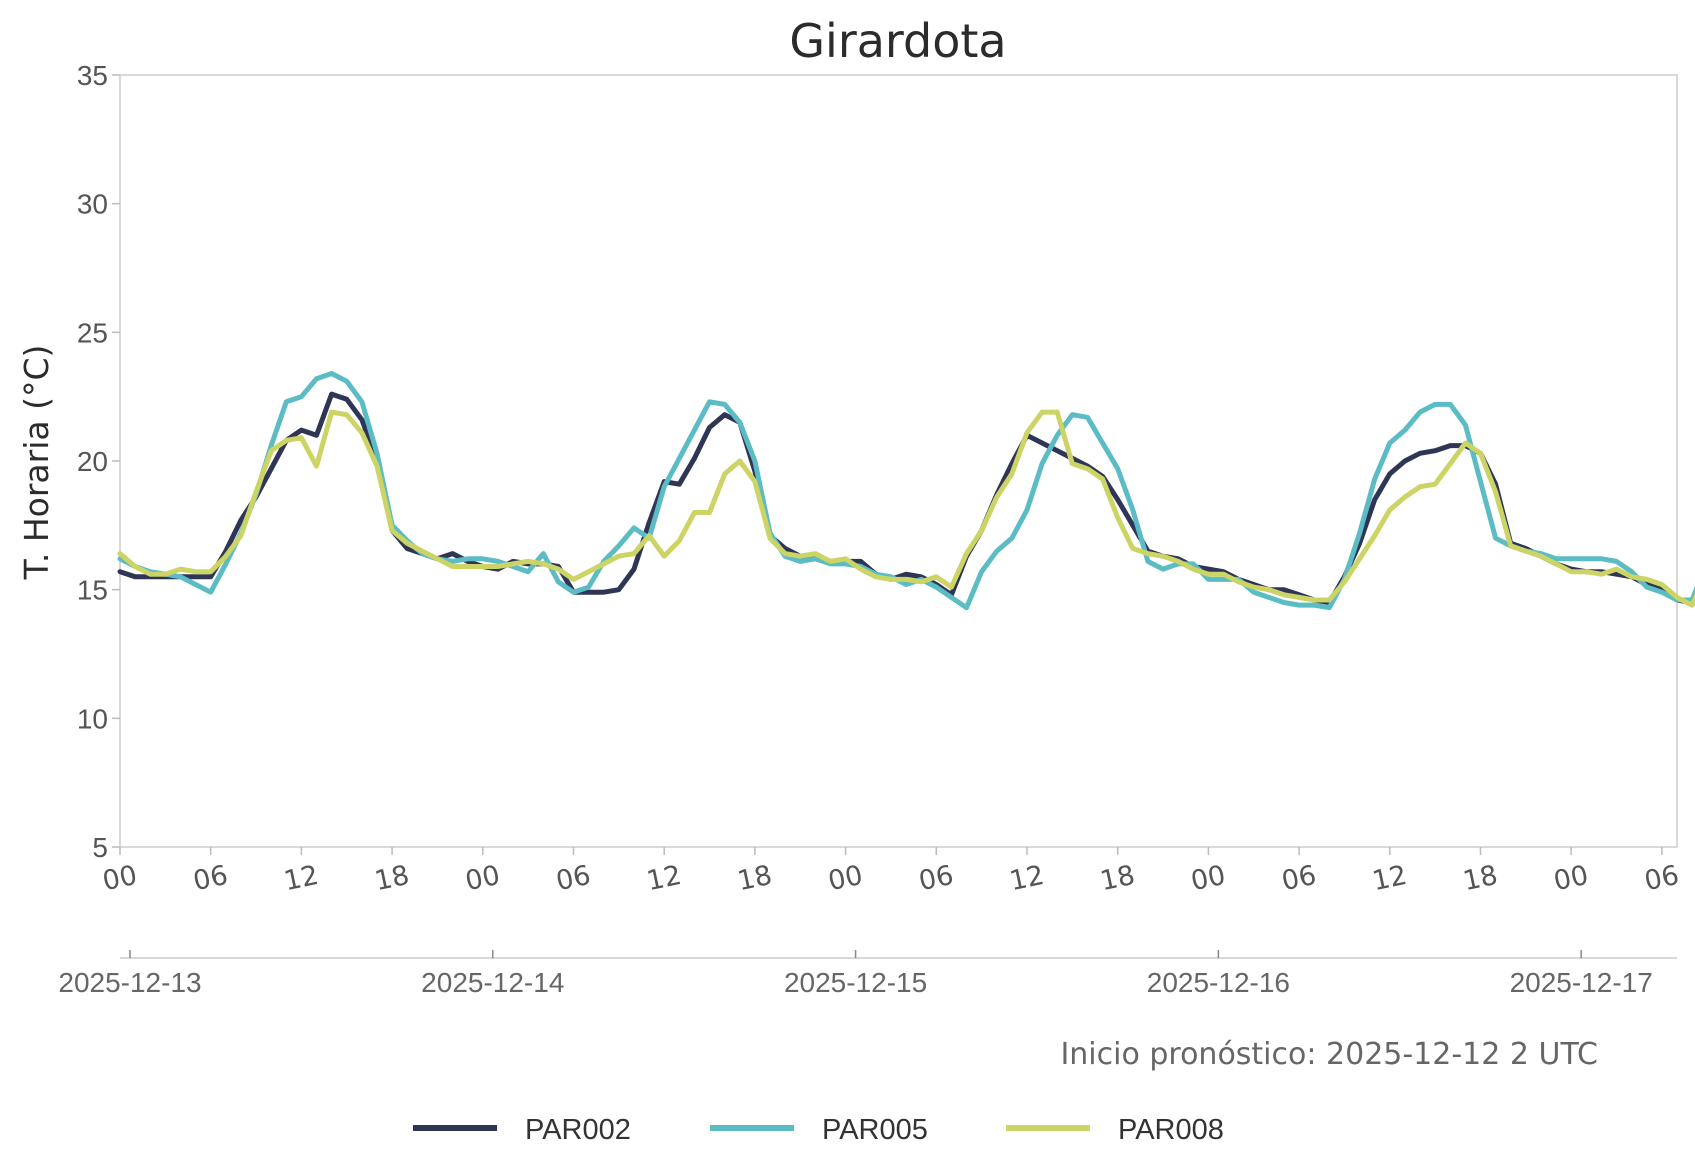  I want to click on x-tick-group: 00 06 12 18 00 06 12 18 00 06 12 18 00 06 12 18 00 06, so click(891, 872).